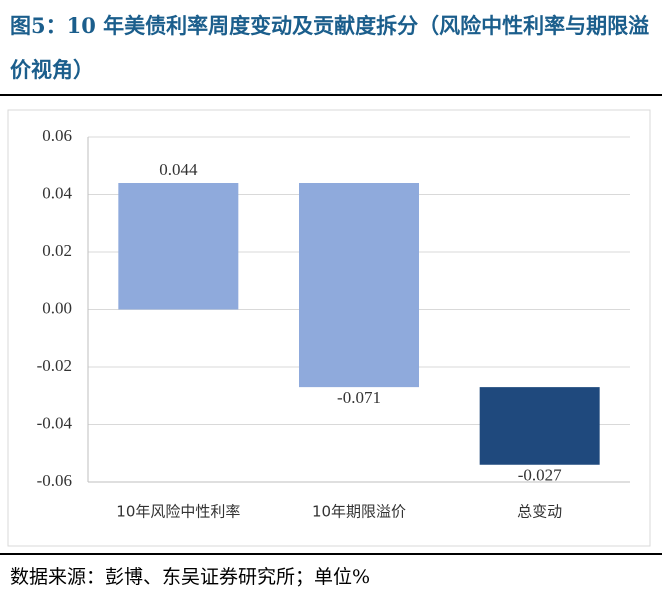  Describe the element at coordinates (57, 250) in the screenshot. I see `y-tick-label: 0.02` at that location.